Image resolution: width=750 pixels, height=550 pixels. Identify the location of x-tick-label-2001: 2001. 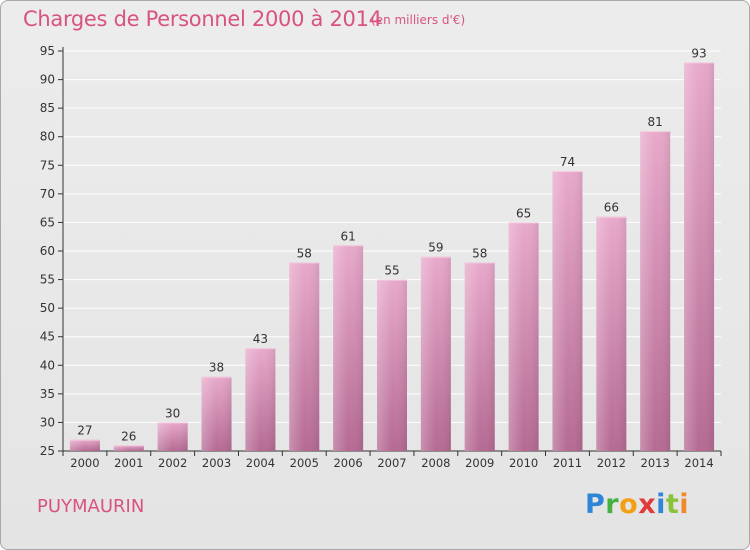
(128, 463).